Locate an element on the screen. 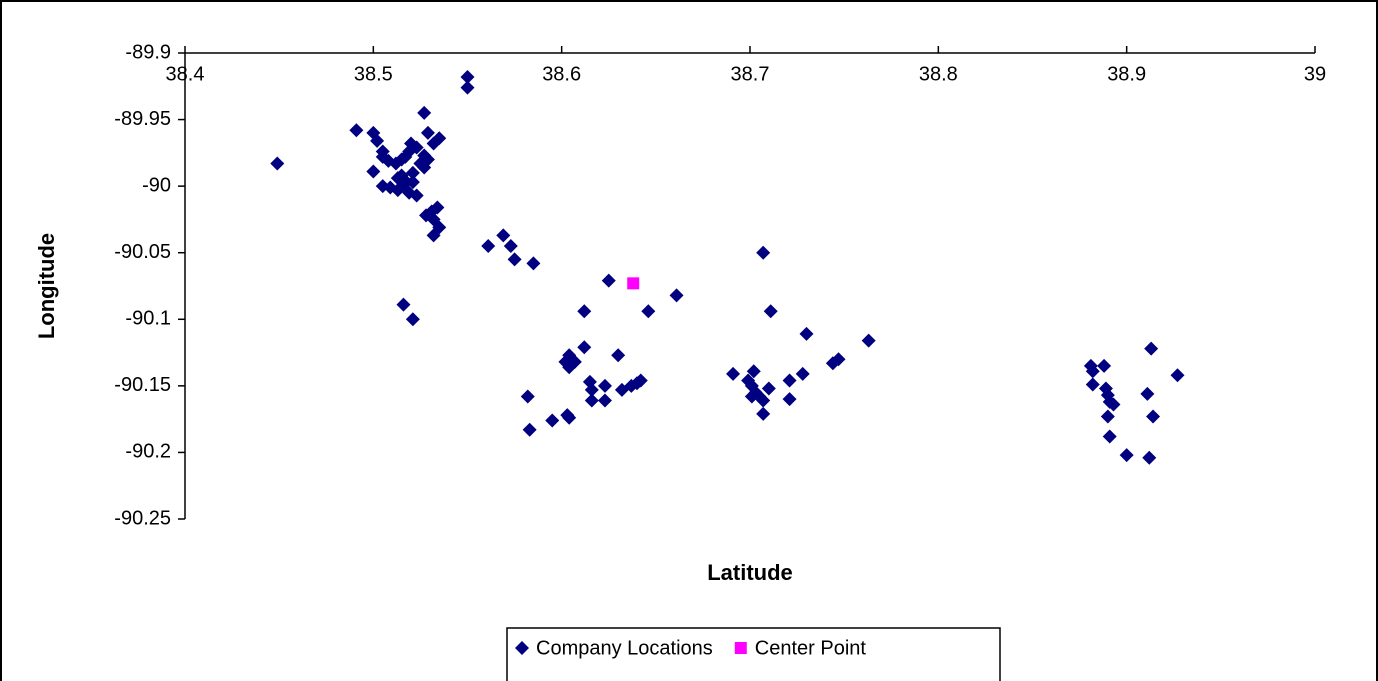 The height and width of the screenshot is (681, 1378). y-axis-title: Longitude is located at coordinates (46, 286).